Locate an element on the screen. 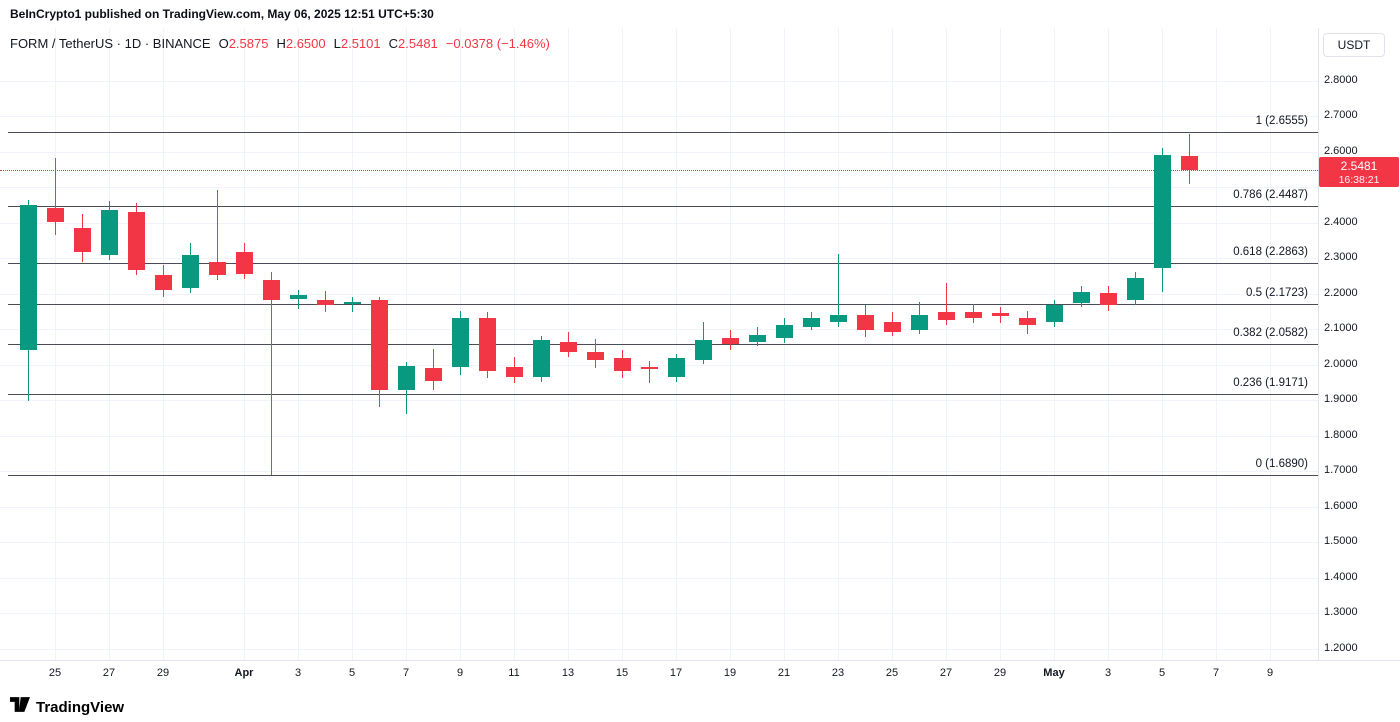 This screenshot has width=1400, height=722. legend-high: H2.6500 is located at coordinates (301, 43).